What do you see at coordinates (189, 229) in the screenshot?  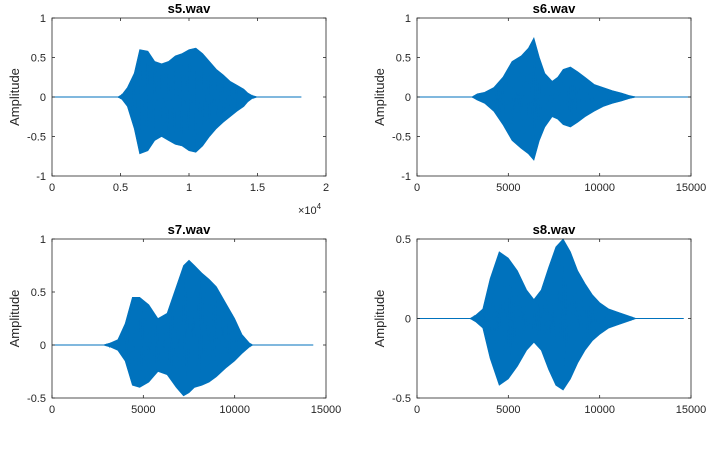 I see `subplot-title: s7.wav` at bounding box center [189, 229].